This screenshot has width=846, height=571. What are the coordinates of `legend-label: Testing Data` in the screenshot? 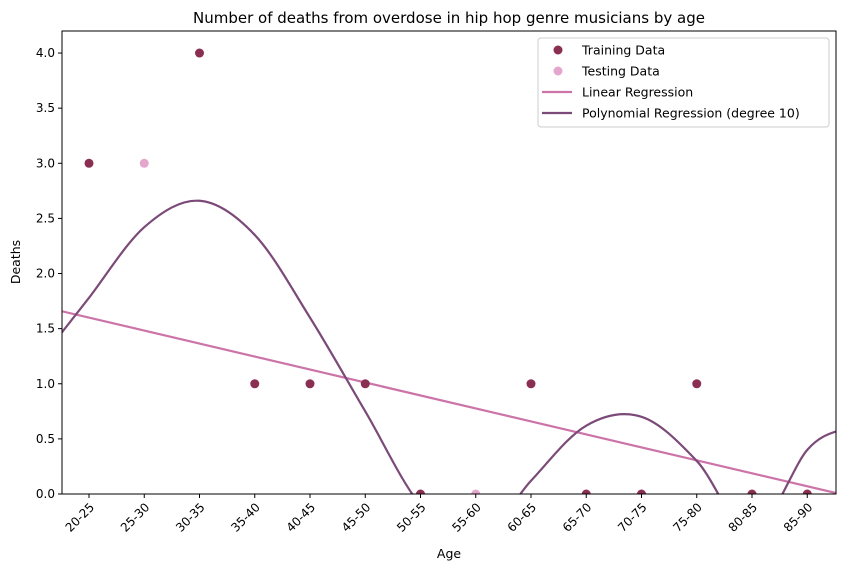 It's located at (620, 71).